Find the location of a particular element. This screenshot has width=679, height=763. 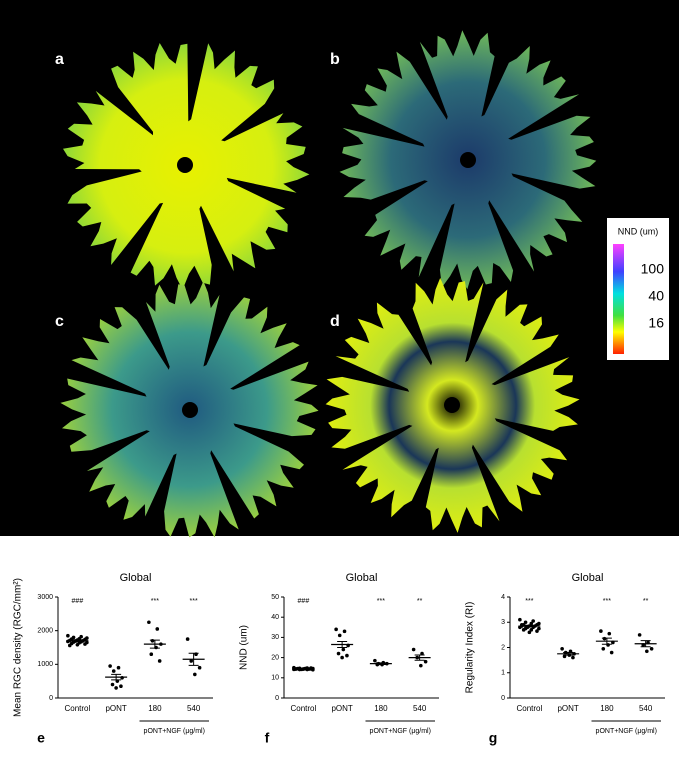

y-axis-label: NND (um) is located at coordinates (244, 647).